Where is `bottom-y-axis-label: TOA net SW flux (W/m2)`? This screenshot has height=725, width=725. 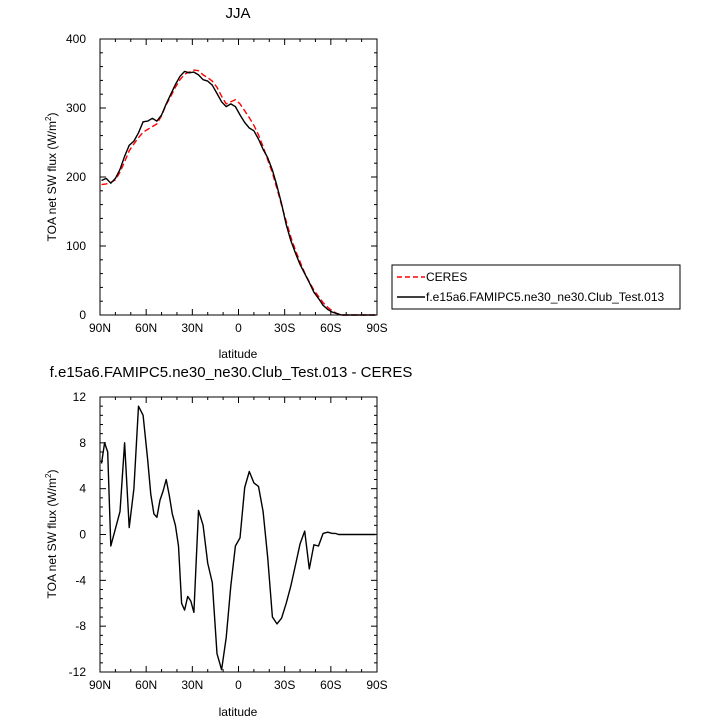 bottom-y-axis-label: TOA net SW flux (W/m2) is located at coordinates (51, 534).